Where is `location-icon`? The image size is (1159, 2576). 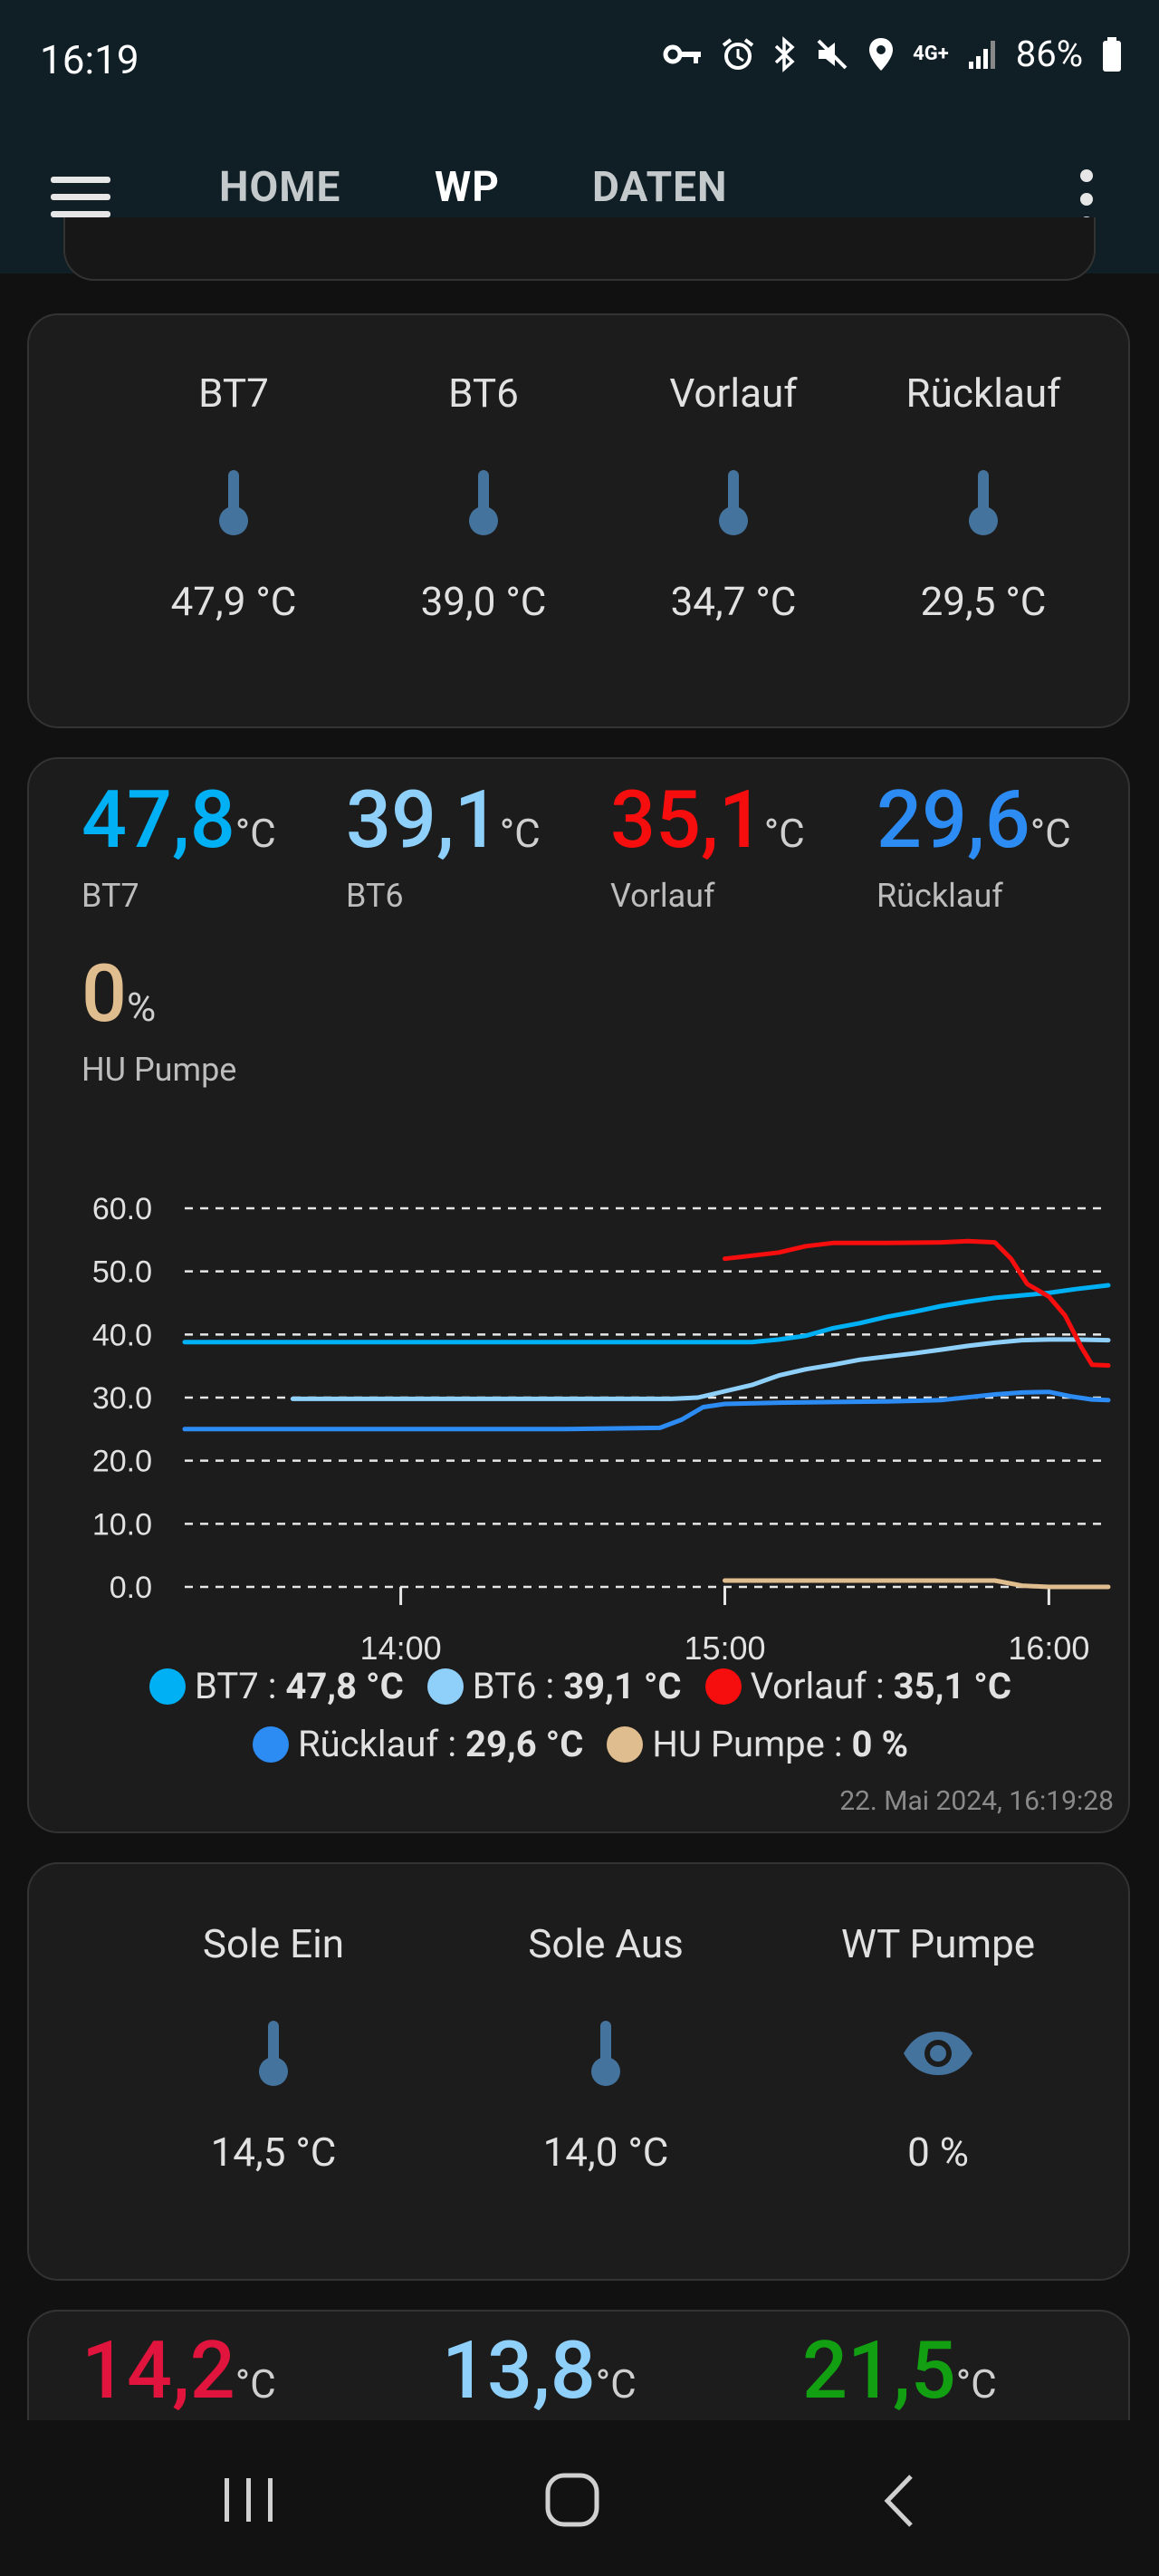 location-icon is located at coordinates (882, 54).